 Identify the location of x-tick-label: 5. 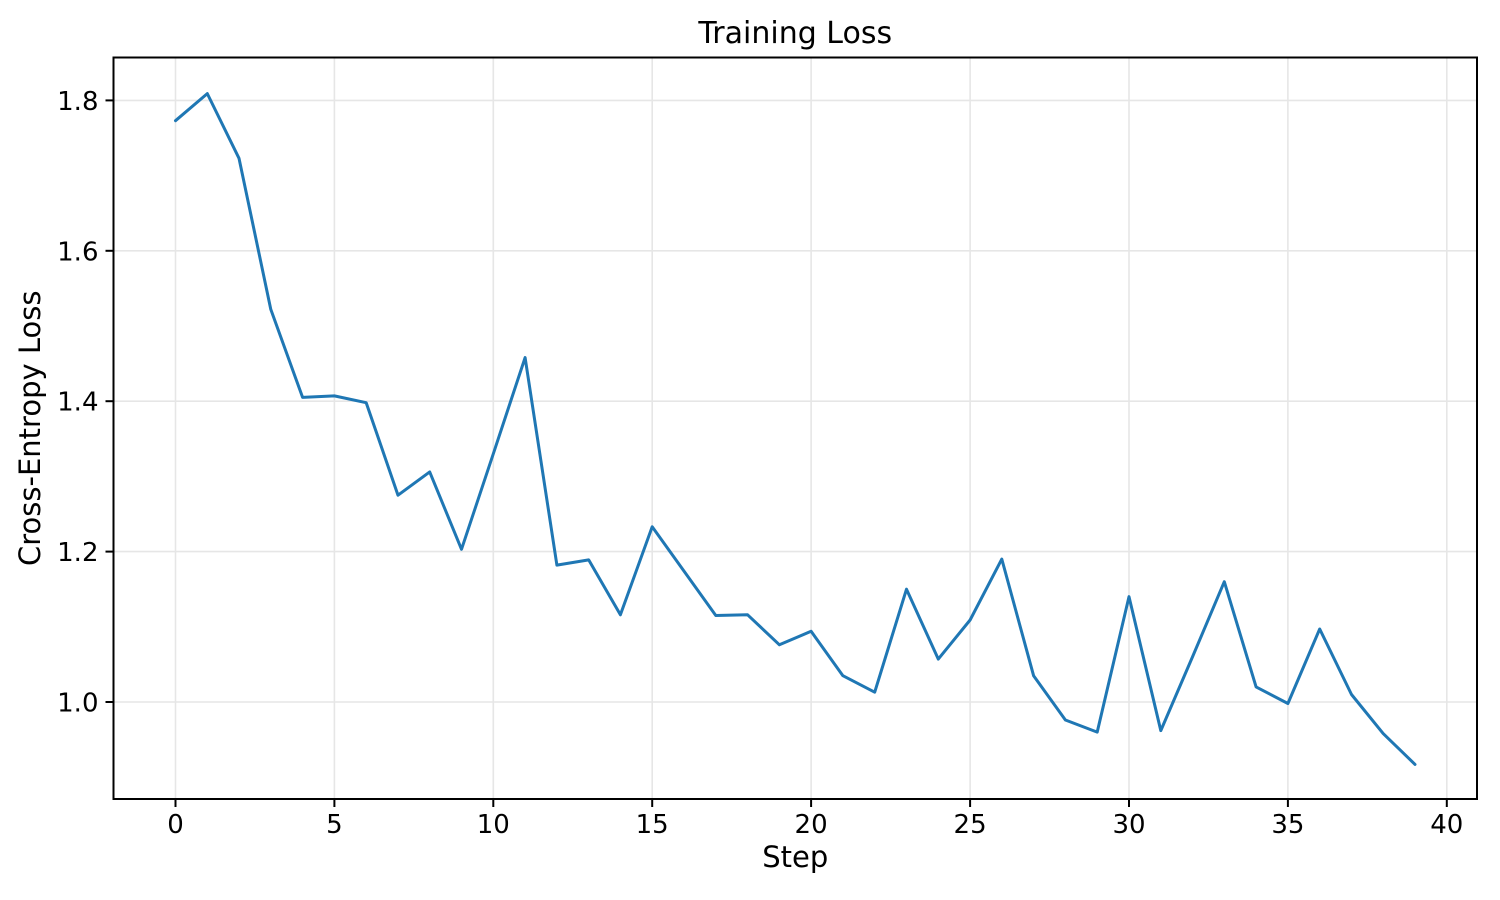
(334, 825).